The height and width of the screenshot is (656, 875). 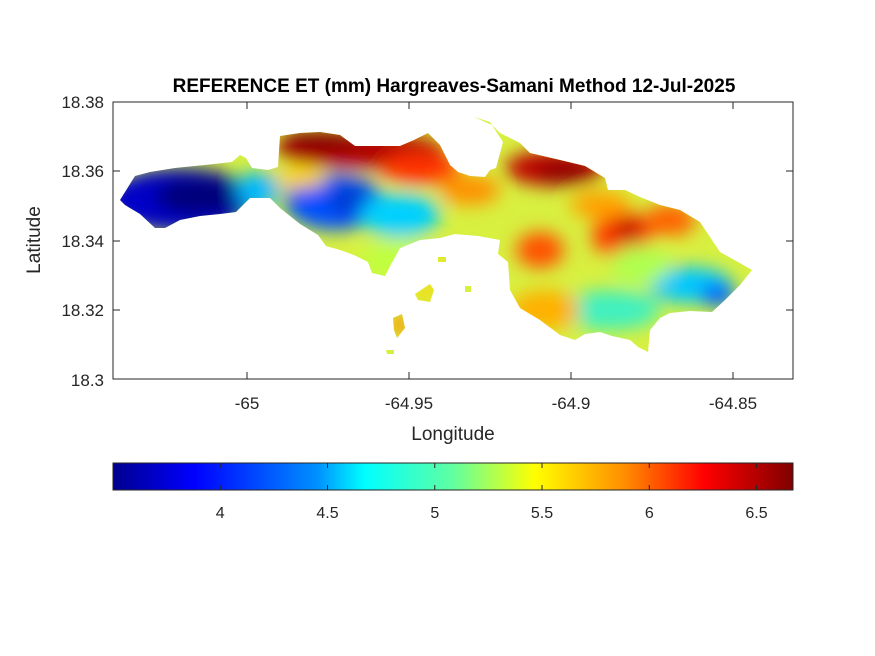 I want to click on x-axis-label: Longitude, so click(x=452, y=434).